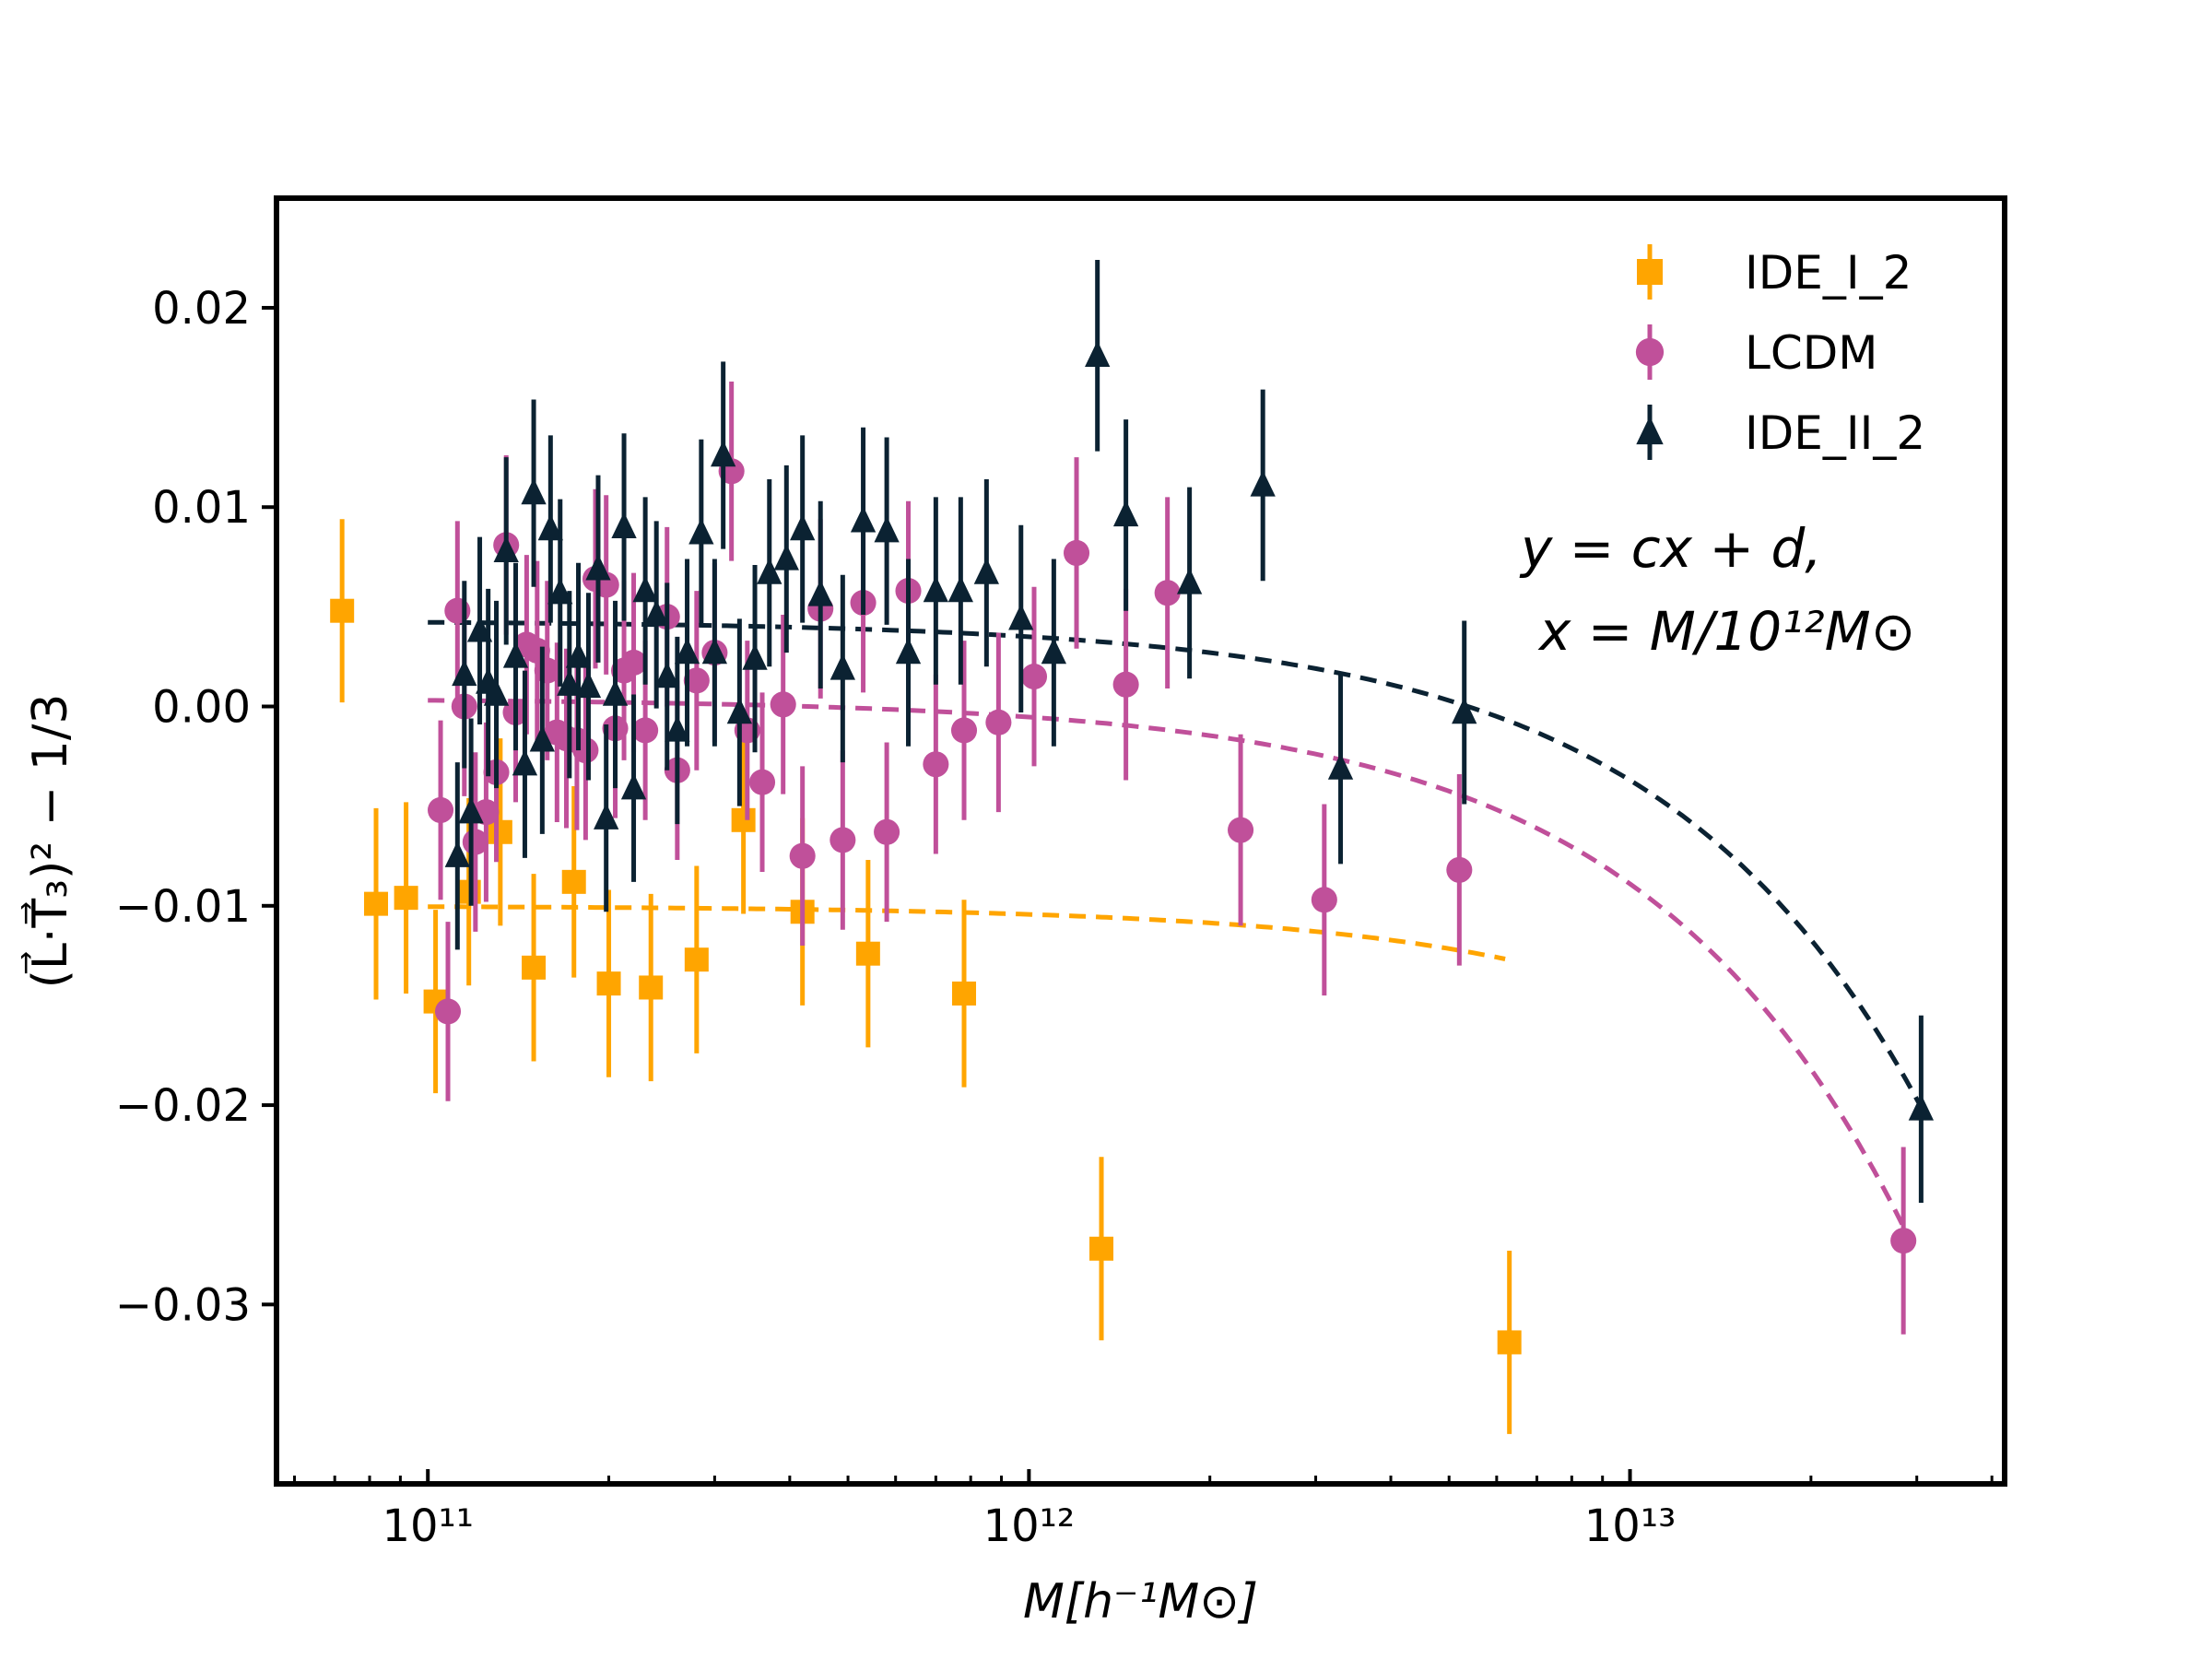 Image resolution: width=2212 pixels, height=1659 pixels. I want to click on legend-entry: LCDM, so click(1756, 352).